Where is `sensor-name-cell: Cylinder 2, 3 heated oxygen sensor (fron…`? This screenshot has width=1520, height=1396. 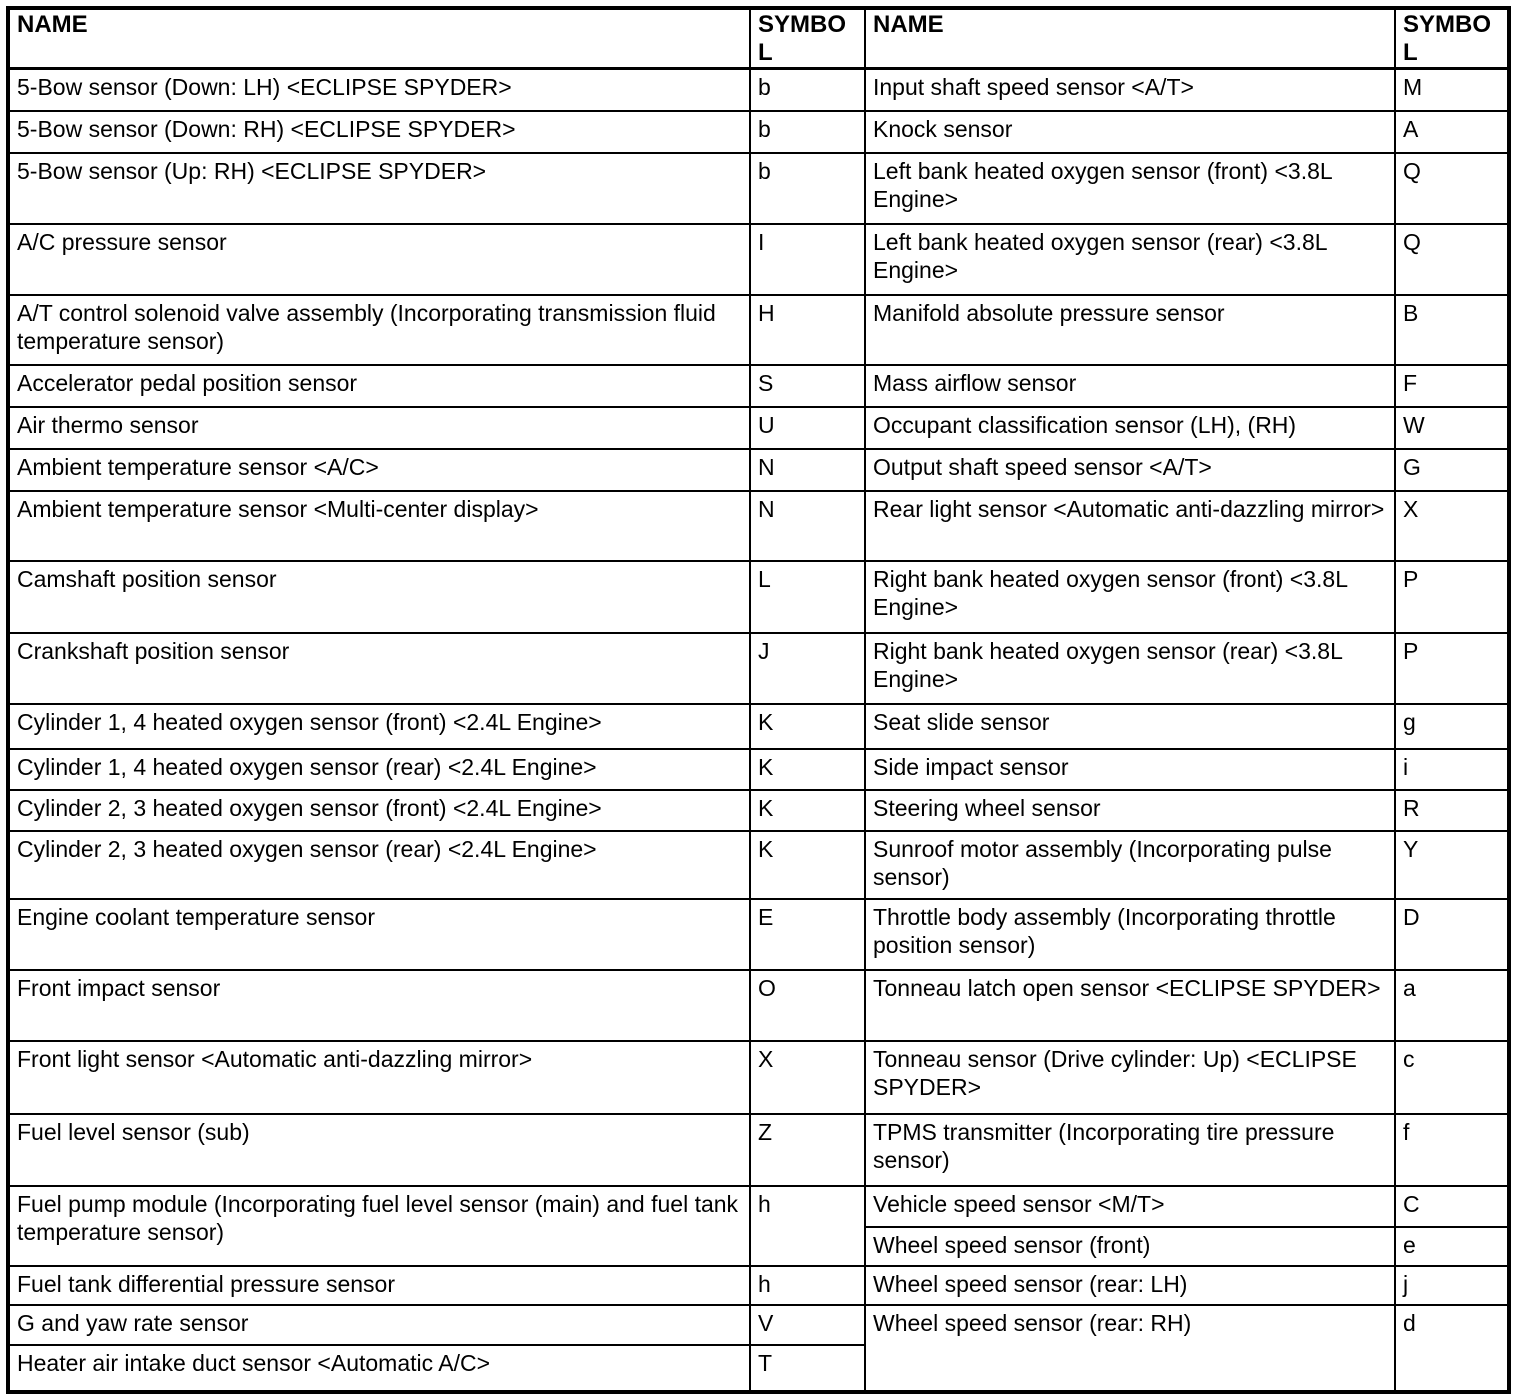
sensor-name-cell: Cylinder 2, 3 heated oxygen sensor (fron… is located at coordinates (379, 810).